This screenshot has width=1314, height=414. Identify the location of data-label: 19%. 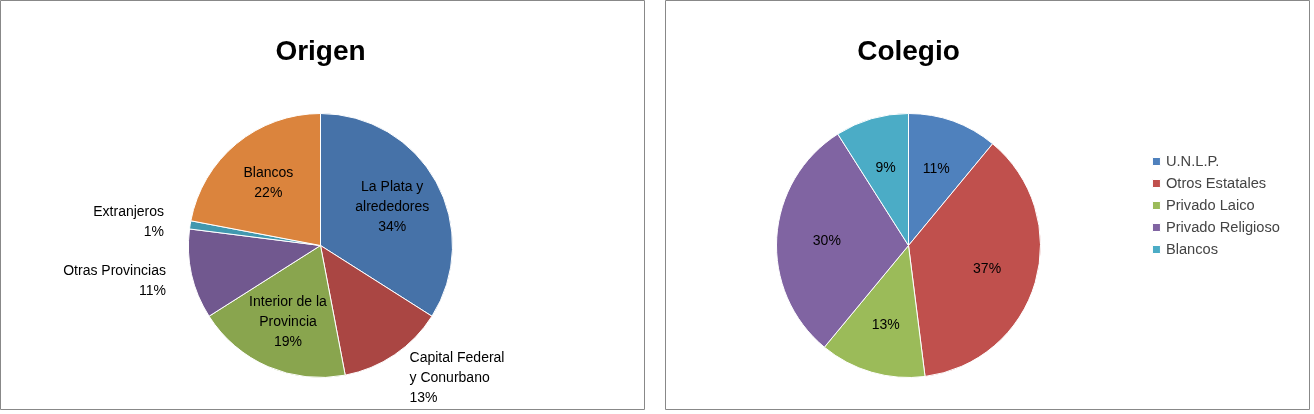
(288, 340).